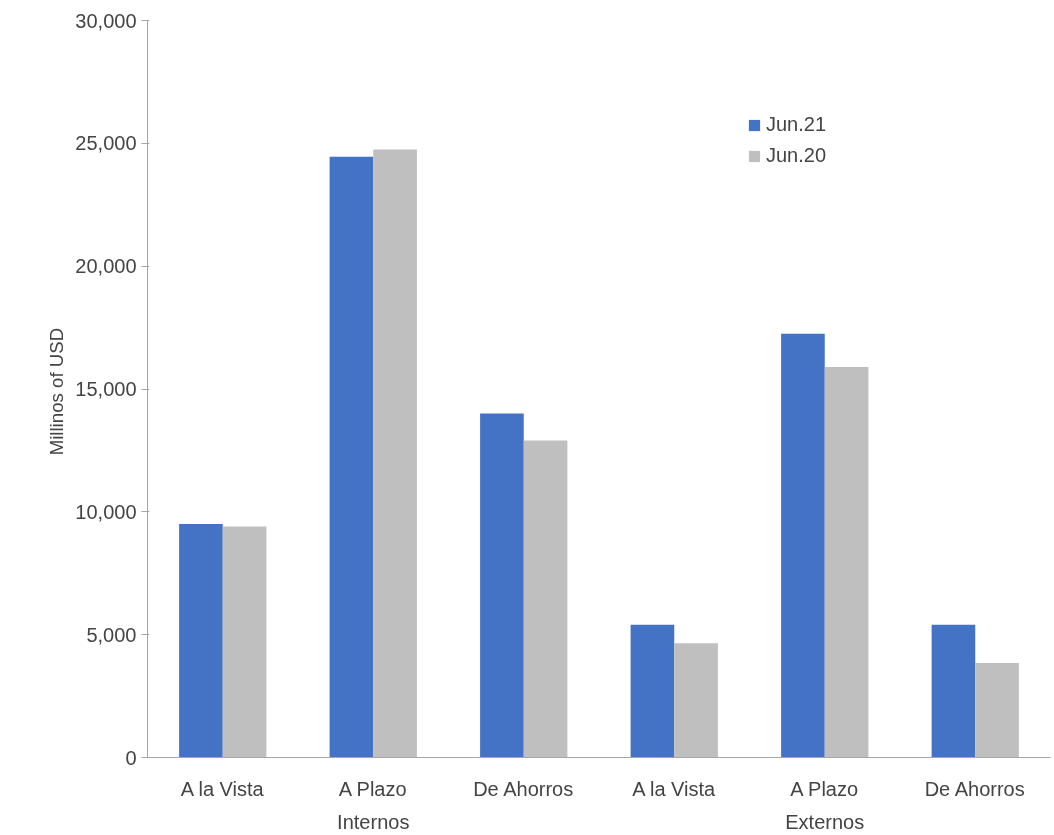 The width and height of the screenshot is (1054, 835). Describe the element at coordinates (825, 821) in the screenshot. I see `text: Externos` at that location.